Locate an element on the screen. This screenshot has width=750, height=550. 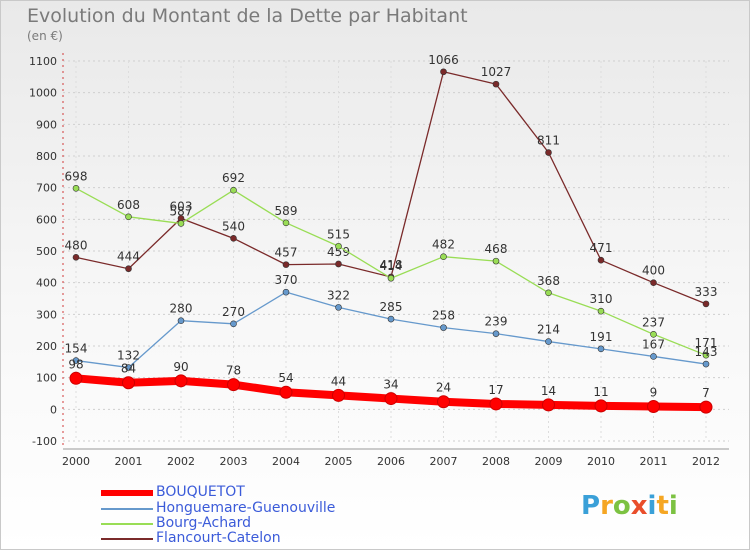
data-label: 603 is located at coordinates (181, 206).